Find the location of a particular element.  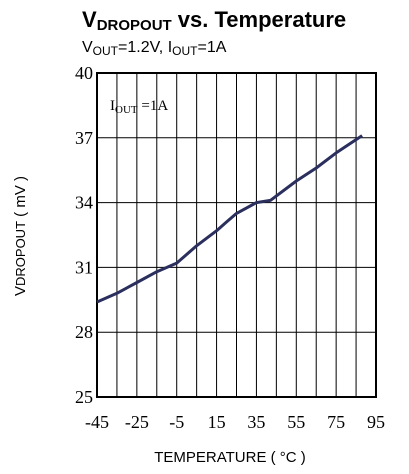

y-axis-label: VDROPOUT ( mV ) is located at coordinates (20, 236).